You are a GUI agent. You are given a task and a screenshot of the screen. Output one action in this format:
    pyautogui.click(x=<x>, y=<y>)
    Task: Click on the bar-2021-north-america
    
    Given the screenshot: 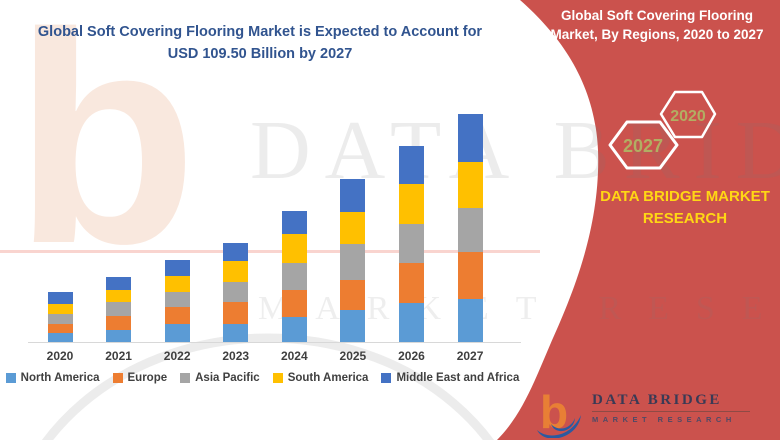 What is the action you would take?
    pyautogui.click(x=119, y=335)
    